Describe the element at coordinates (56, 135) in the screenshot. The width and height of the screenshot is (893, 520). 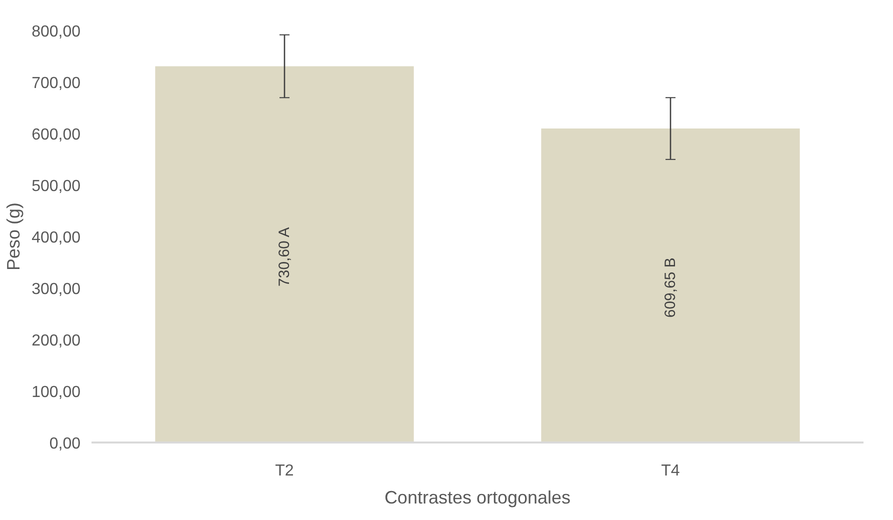
I see `y-tick-label: 600,00` at that location.